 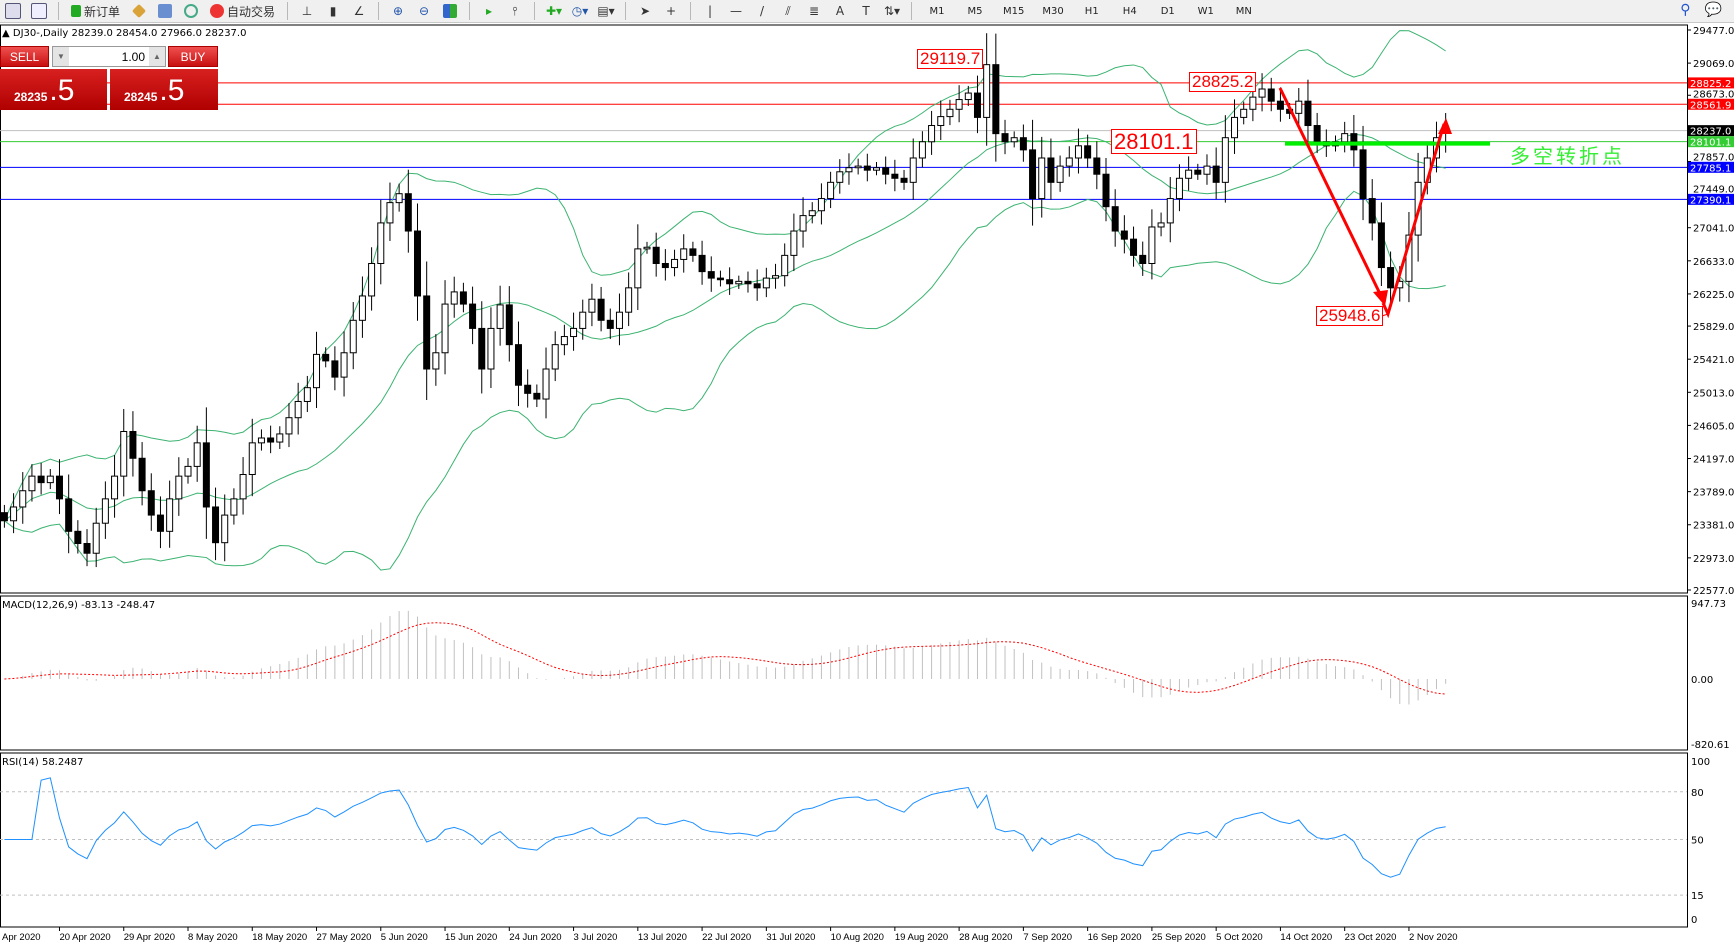 I want to click on zoom-in-icon: ⊕, so click(x=398, y=11).